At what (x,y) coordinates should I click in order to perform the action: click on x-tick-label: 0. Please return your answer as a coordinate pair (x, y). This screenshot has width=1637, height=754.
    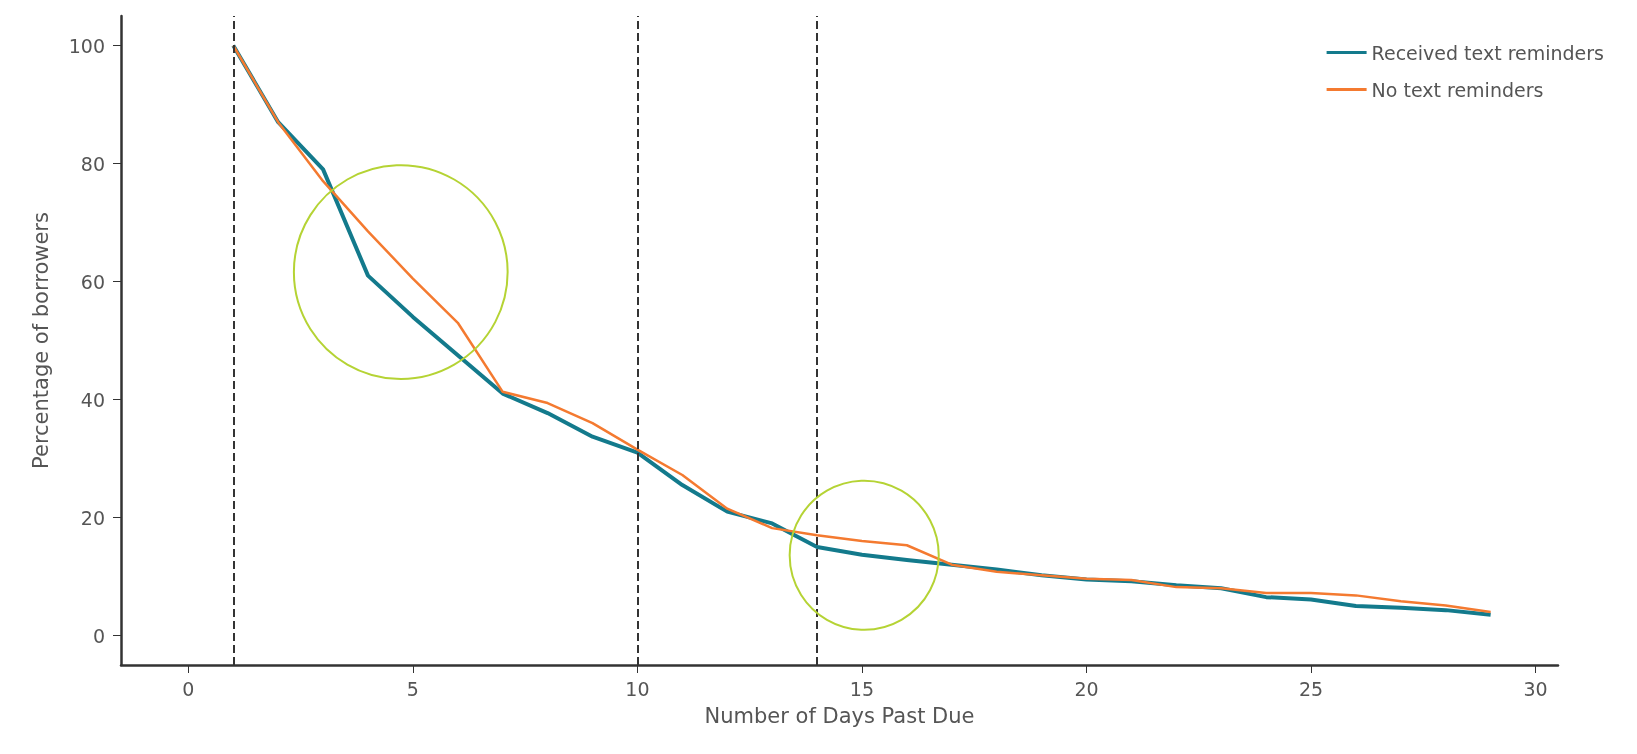
    Looking at the image, I should click on (188, 688).